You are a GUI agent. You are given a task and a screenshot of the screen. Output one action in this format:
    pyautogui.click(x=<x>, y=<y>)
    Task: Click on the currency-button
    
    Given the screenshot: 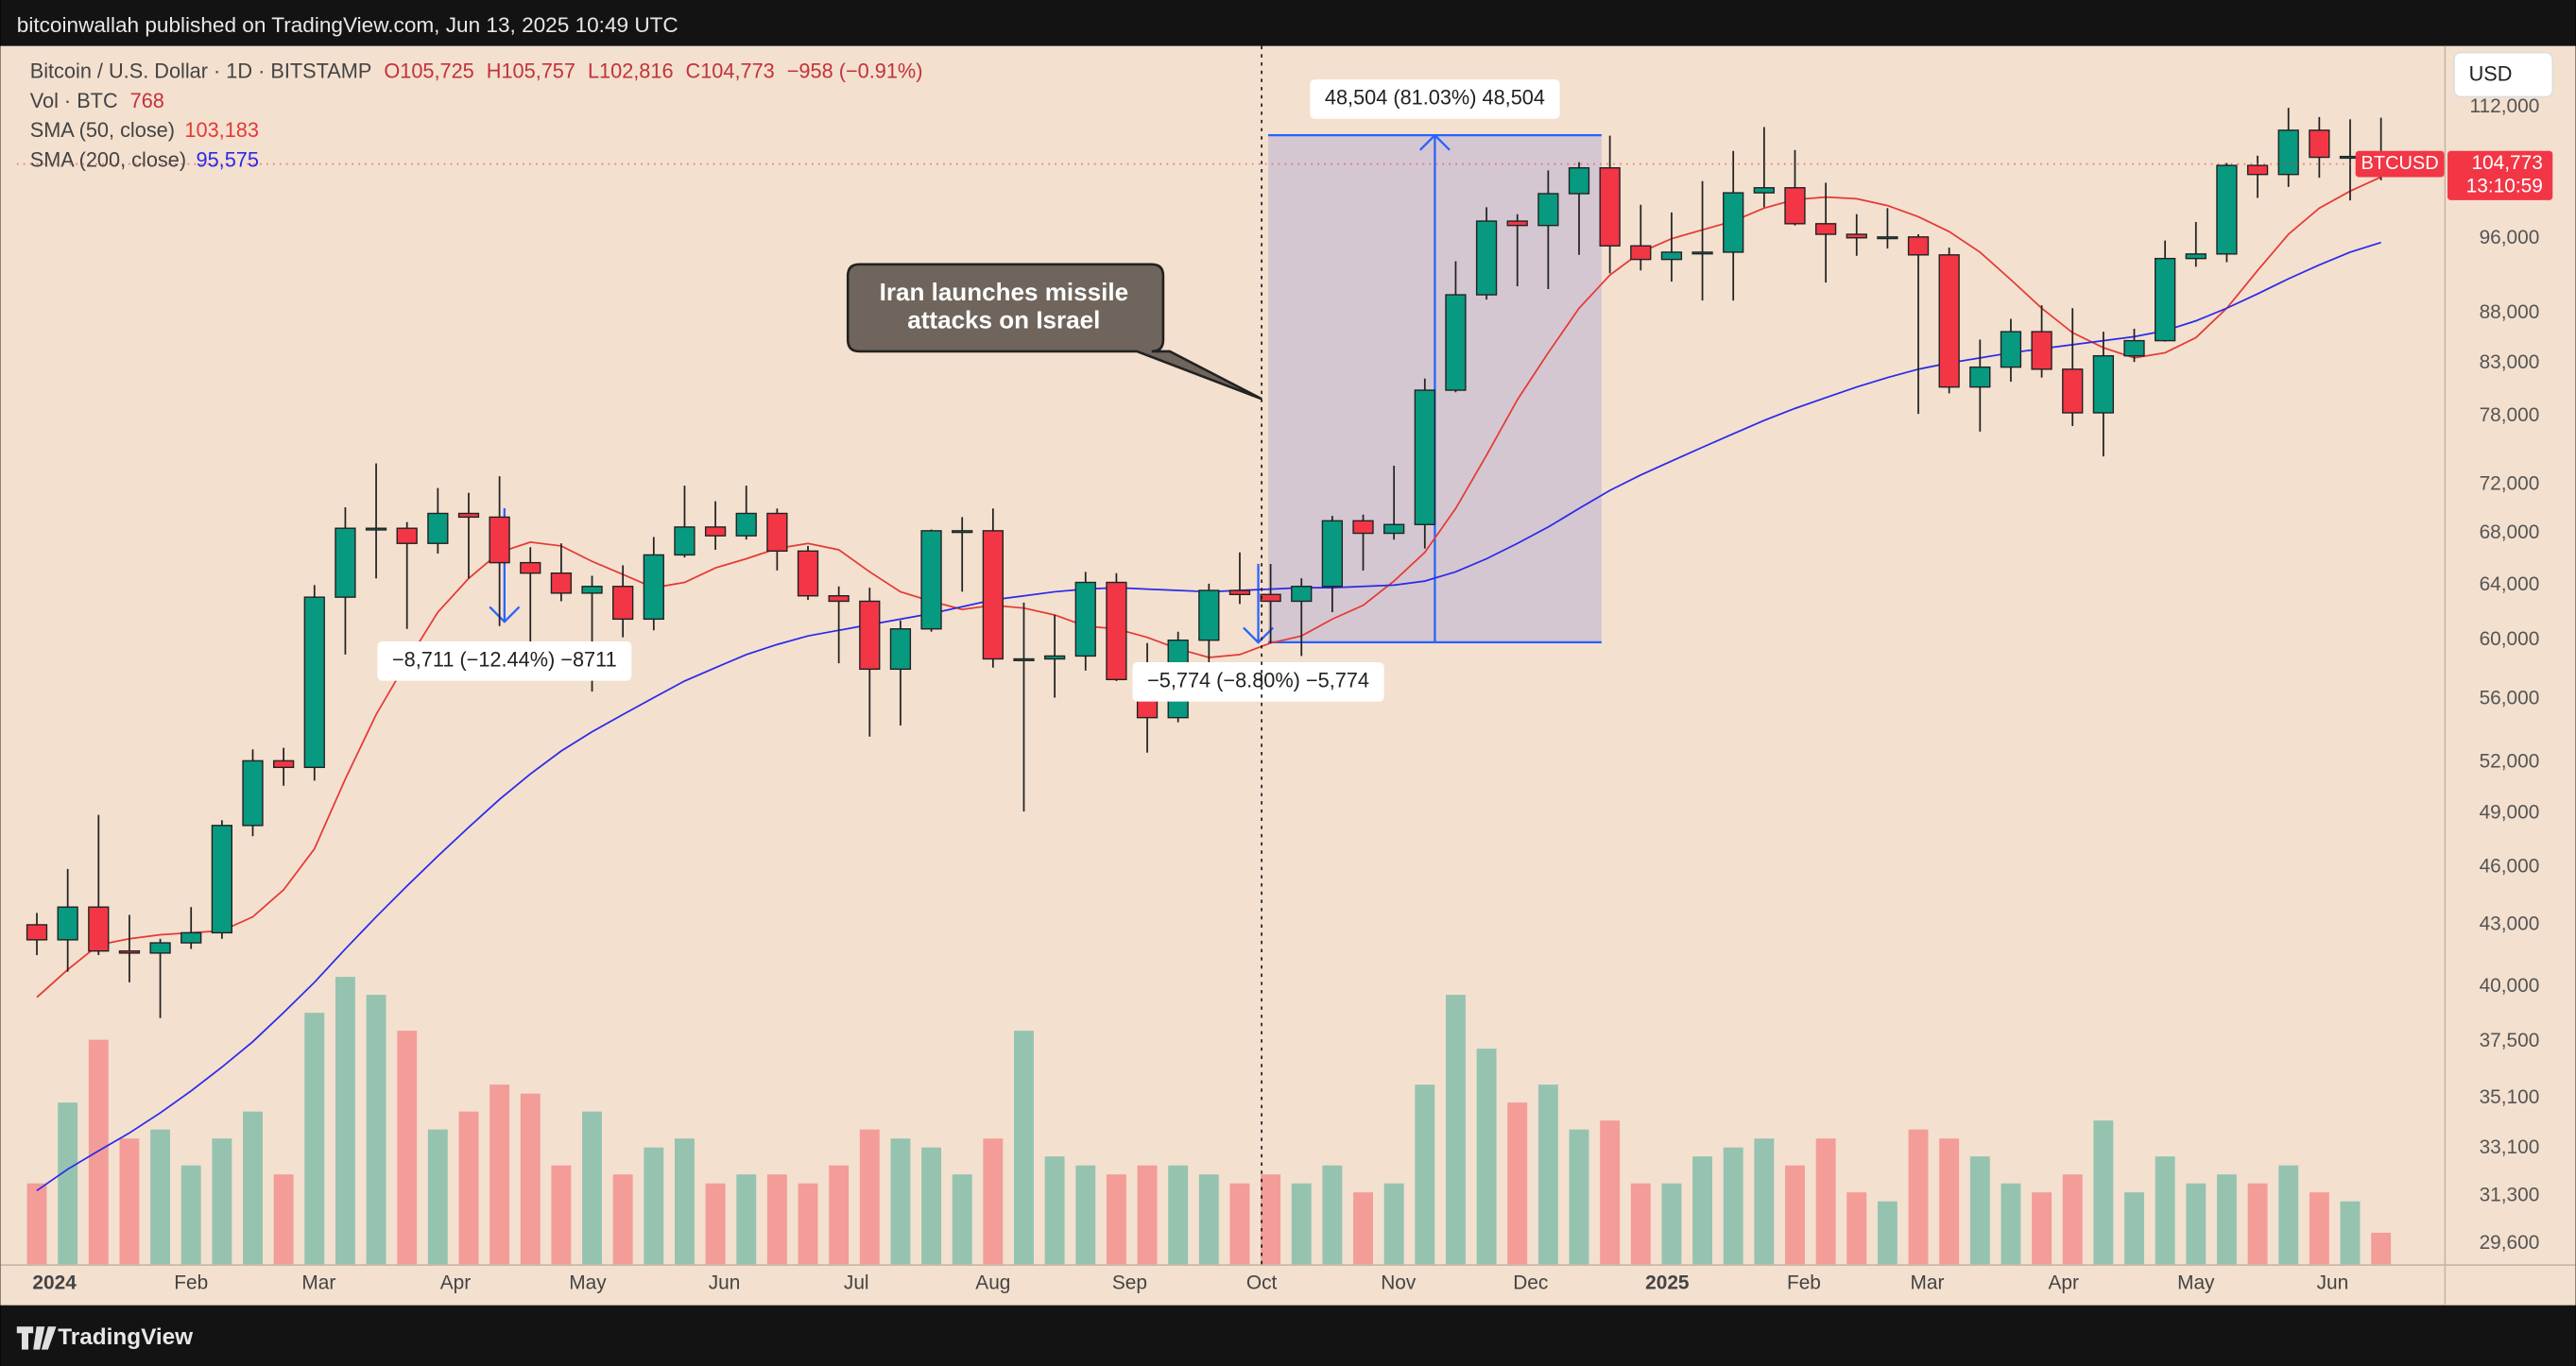 What is the action you would take?
    pyautogui.click(x=2503, y=74)
    